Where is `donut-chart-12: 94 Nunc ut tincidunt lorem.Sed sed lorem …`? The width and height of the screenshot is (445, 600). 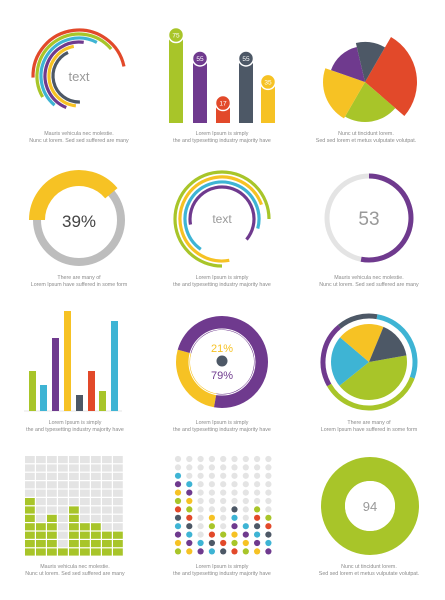
donut-chart-12: 94 Nunc ut tincidunt lorem.Sed sed lorem … is located at coordinates (369, 517).